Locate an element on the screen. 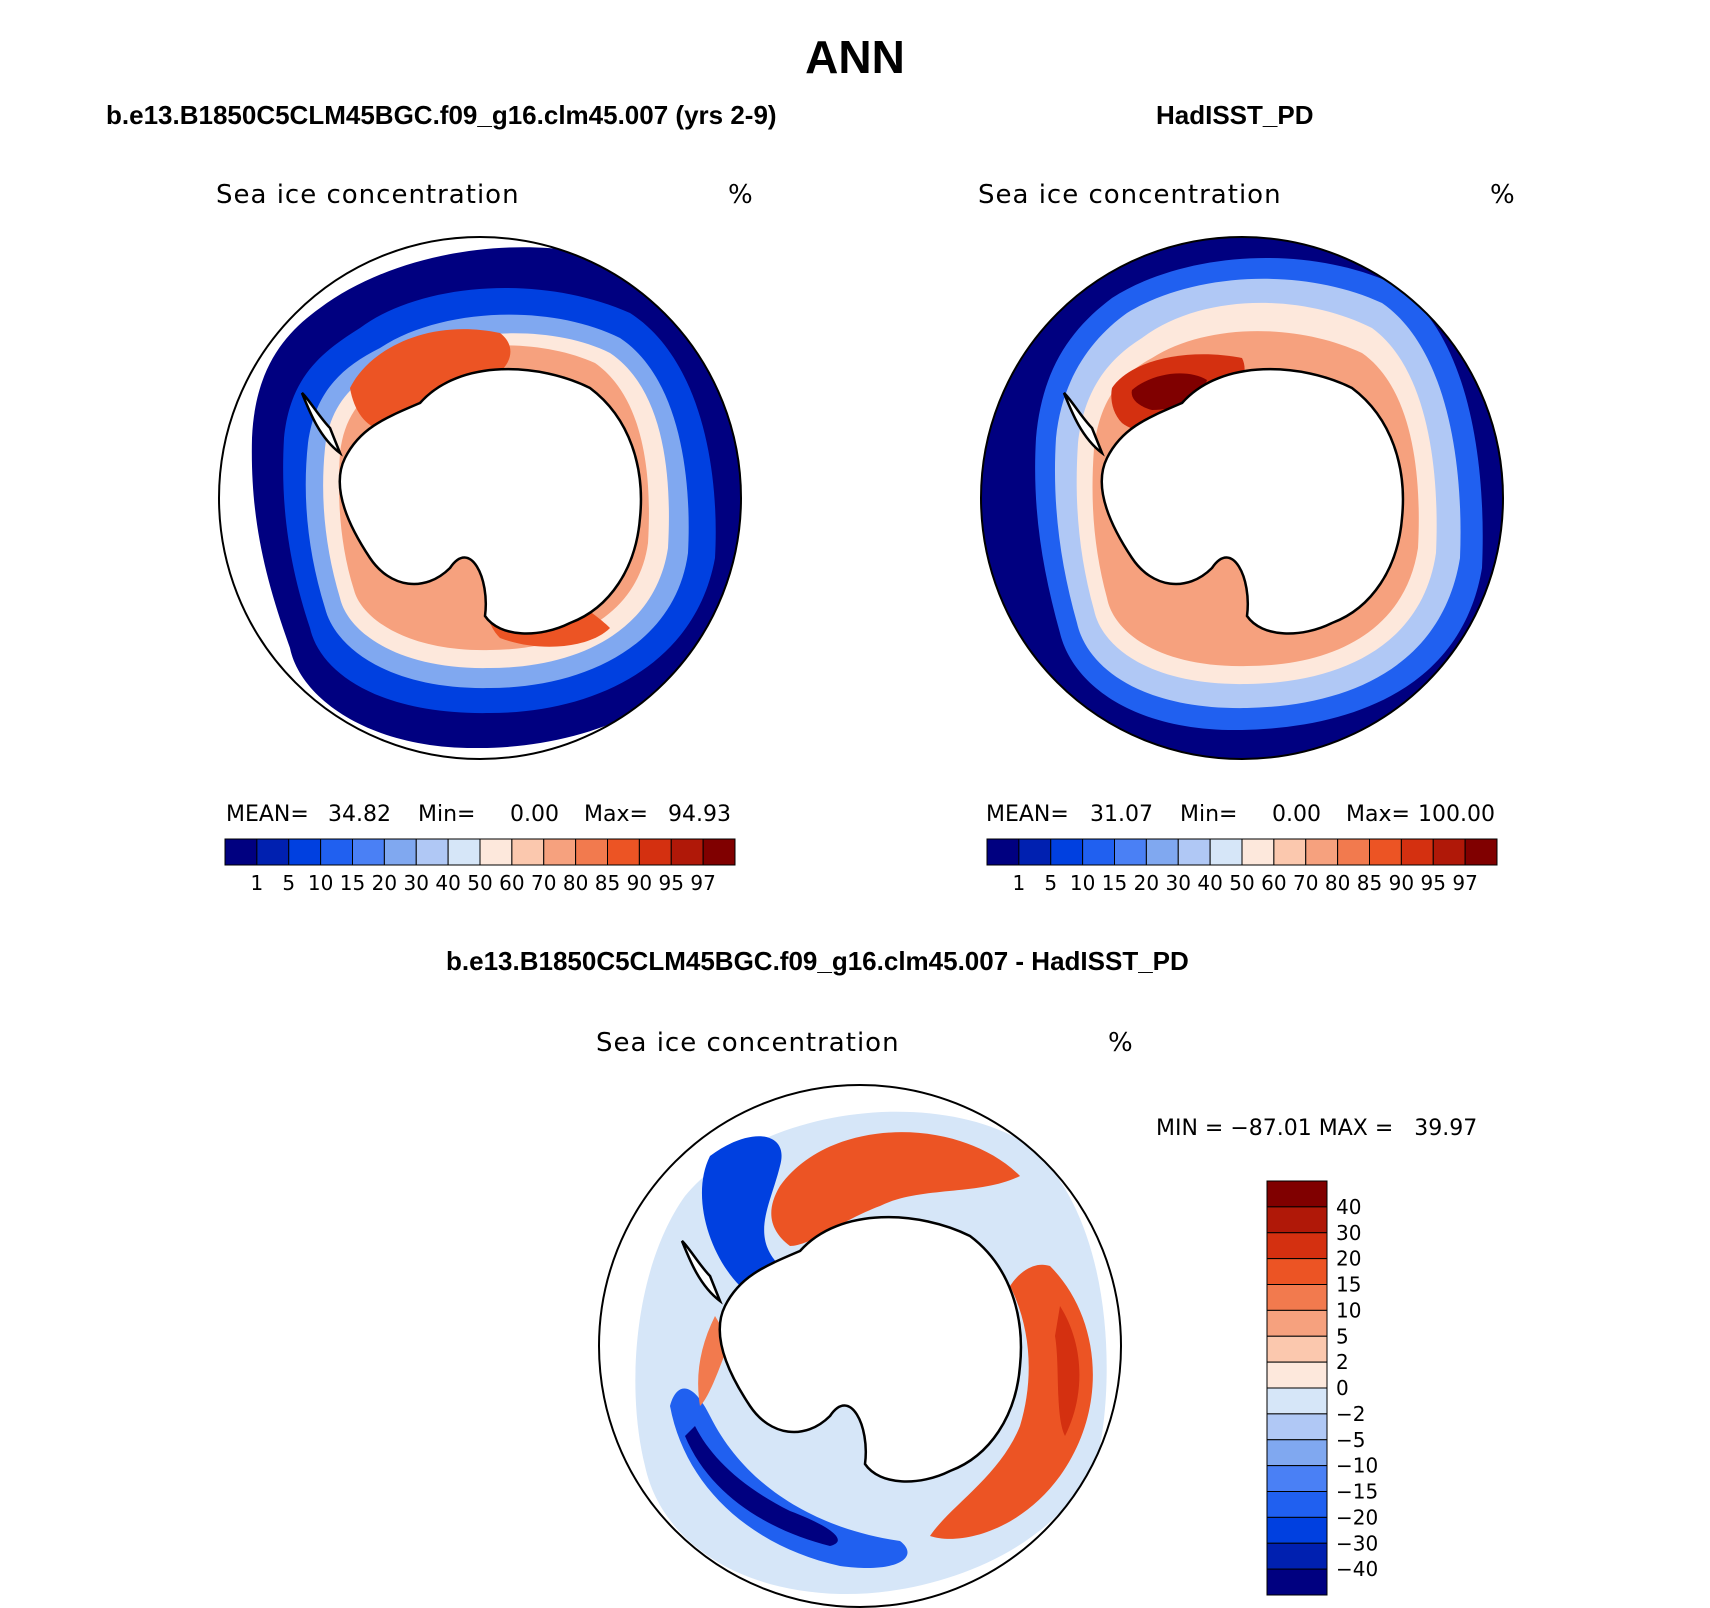 This screenshot has width=1710, height=1608. diff-colorbar-label: −20 is located at coordinates (1357, 1517).